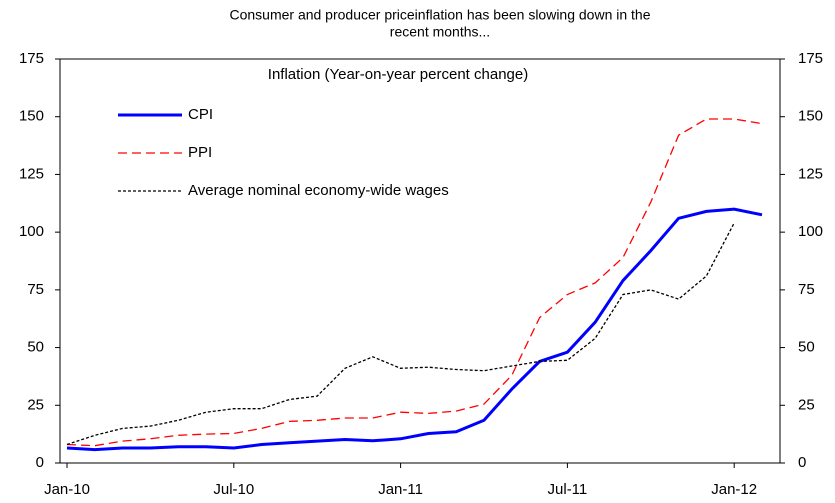 Image resolution: width=835 pixels, height=503 pixels. What do you see at coordinates (398, 74) in the screenshot?
I see `legend-title: Inflation (Year-on-year percent change)` at bounding box center [398, 74].